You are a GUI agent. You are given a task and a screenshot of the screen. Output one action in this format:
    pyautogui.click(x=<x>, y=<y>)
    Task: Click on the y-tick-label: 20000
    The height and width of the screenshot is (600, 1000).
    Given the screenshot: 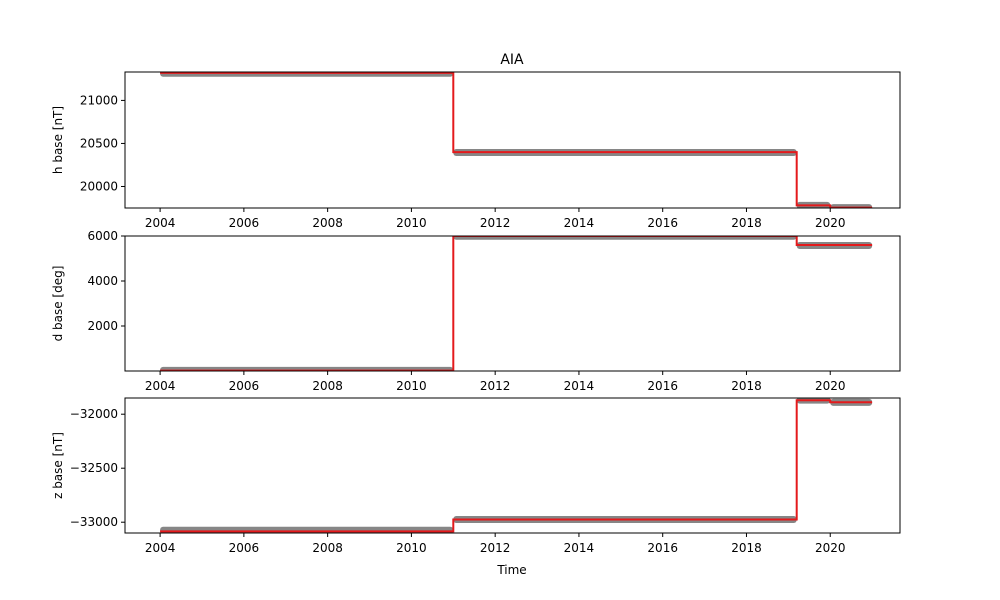 What is the action you would take?
    pyautogui.click(x=99, y=186)
    